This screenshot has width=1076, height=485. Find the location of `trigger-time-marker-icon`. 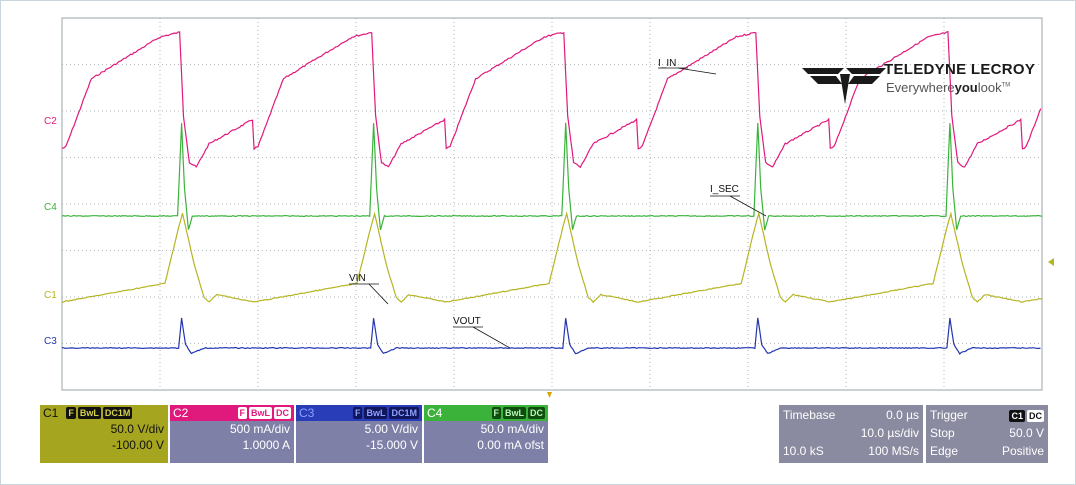

trigger-time-marker-icon is located at coordinates (549, 395).